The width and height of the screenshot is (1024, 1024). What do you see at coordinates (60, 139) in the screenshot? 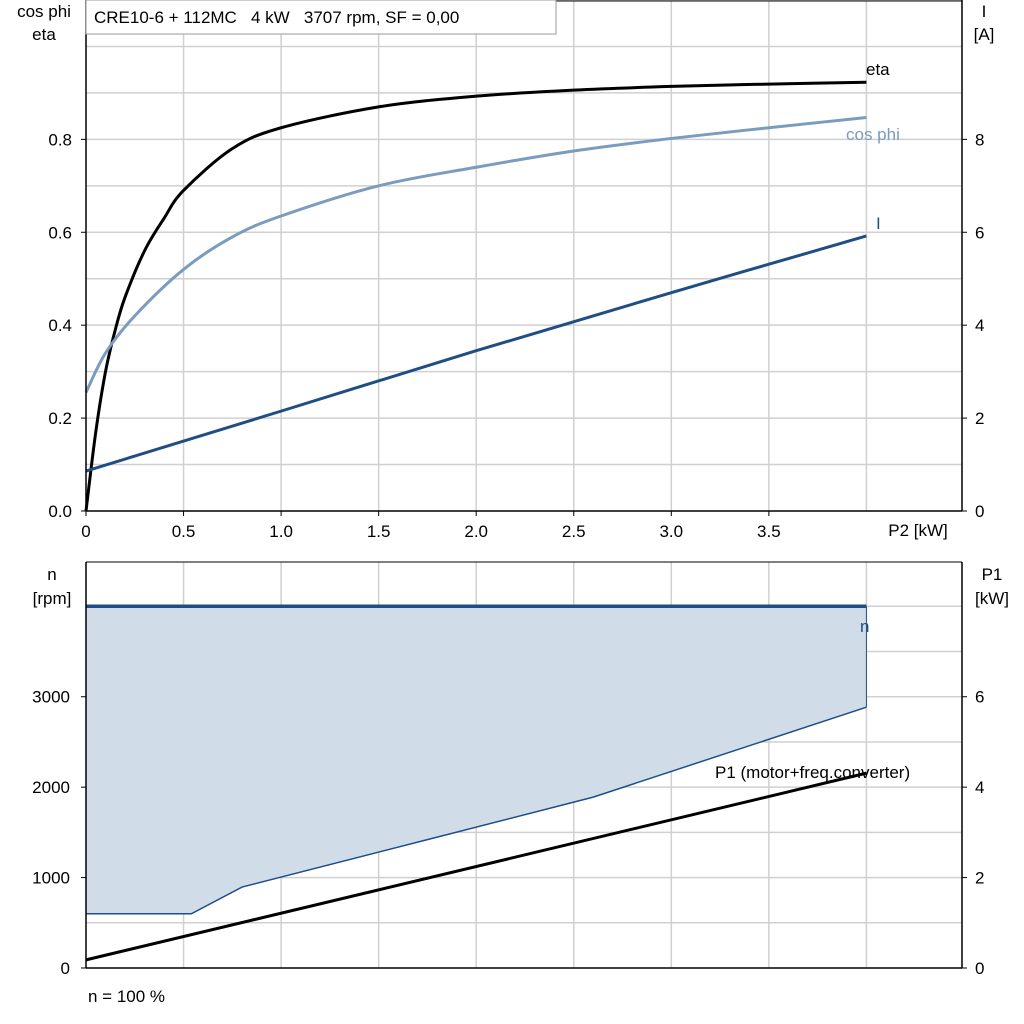
I see `y-left-tick-label: 0.8` at bounding box center [60, 139].